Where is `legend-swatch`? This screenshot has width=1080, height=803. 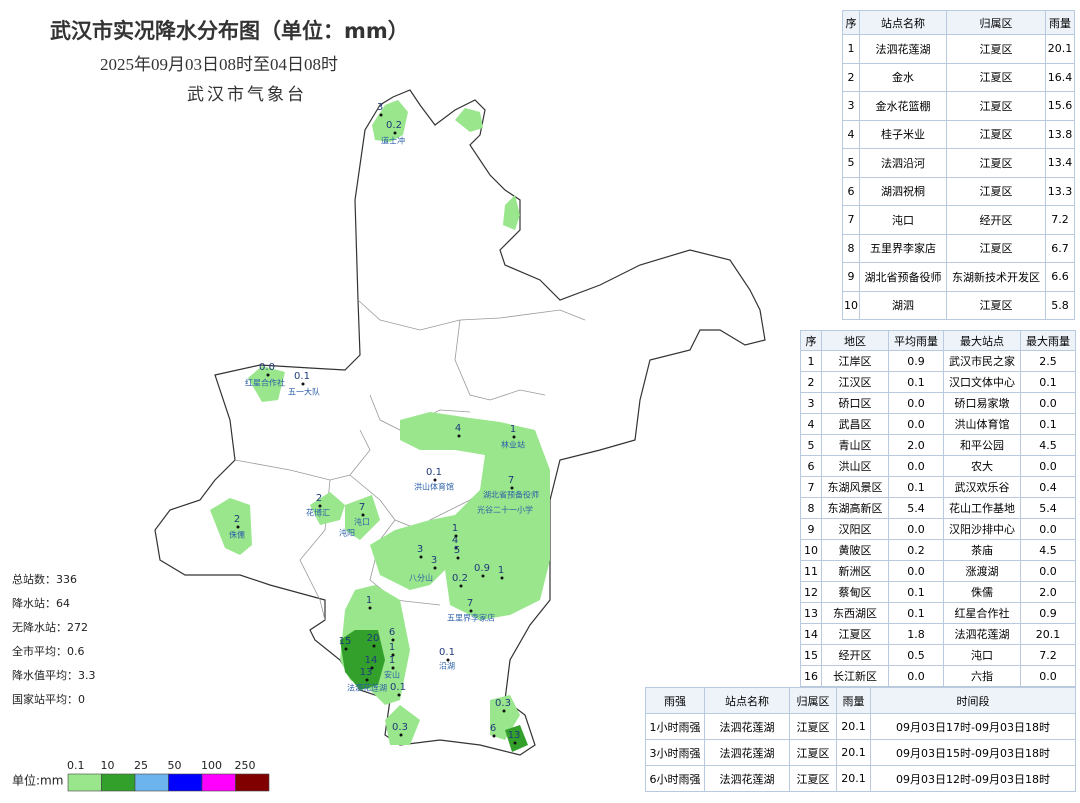
legend-swatch is located at coordinates (84, 782).